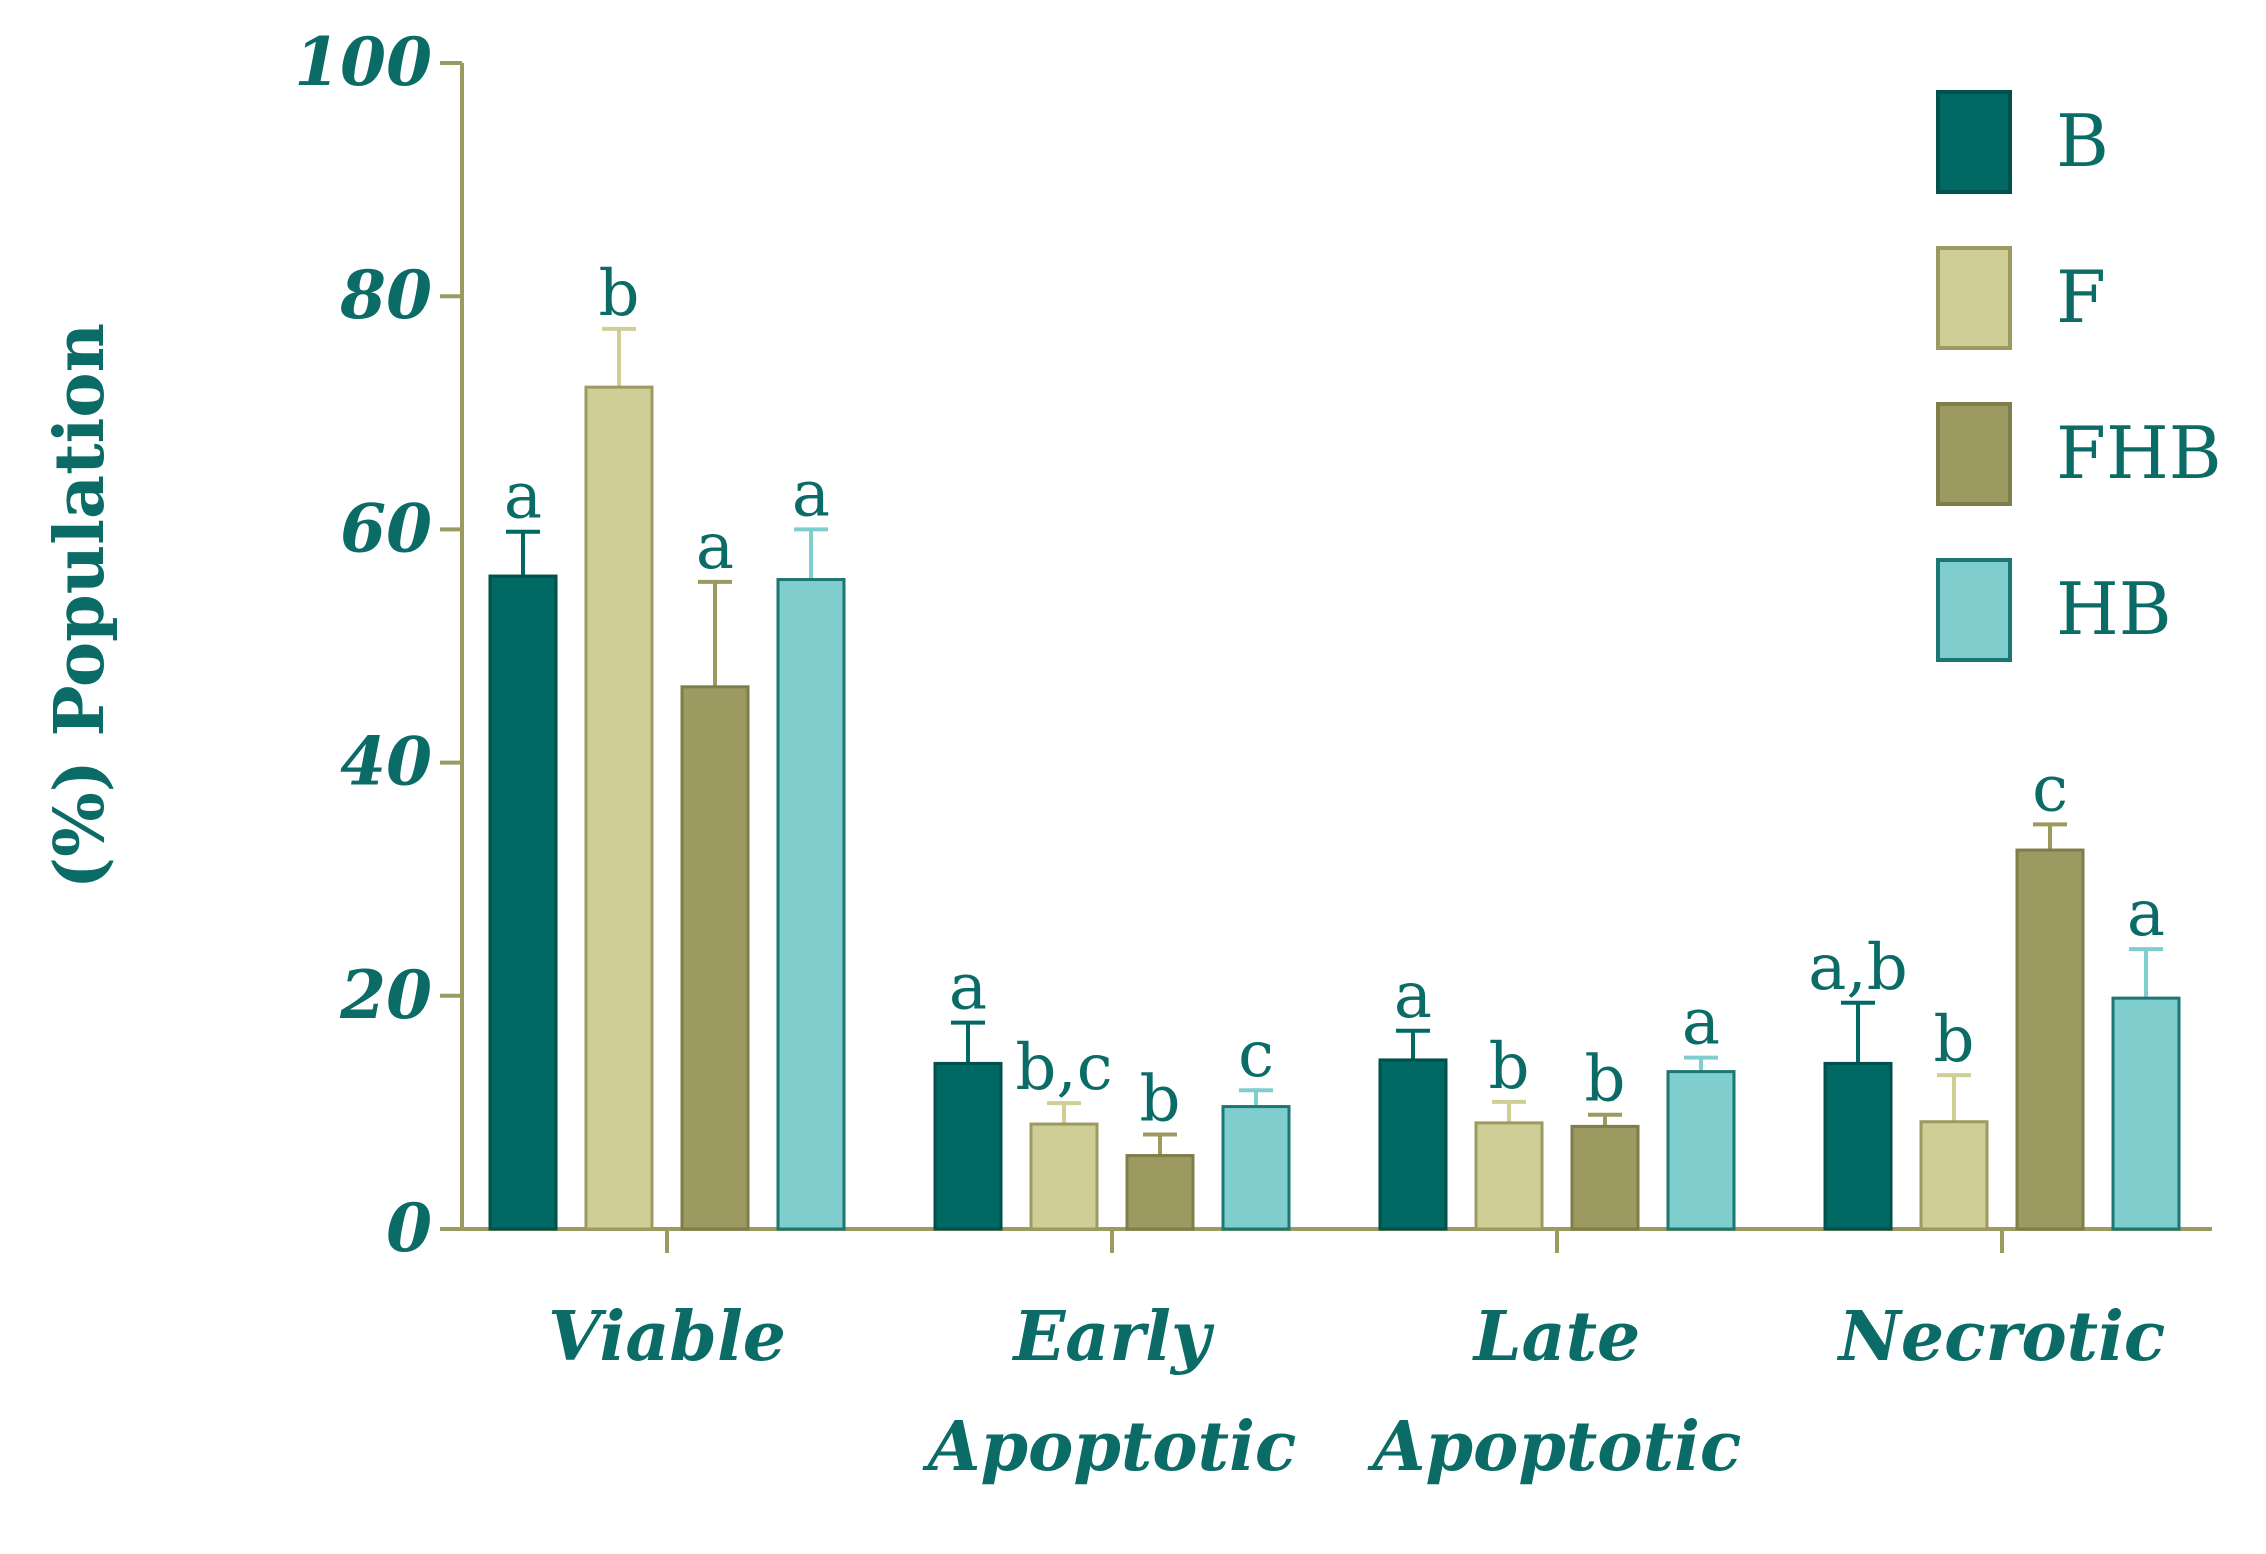 This screenshot has height=1554, width=2266. I want to click on legend-swatch-hb, so click(1974, 610).